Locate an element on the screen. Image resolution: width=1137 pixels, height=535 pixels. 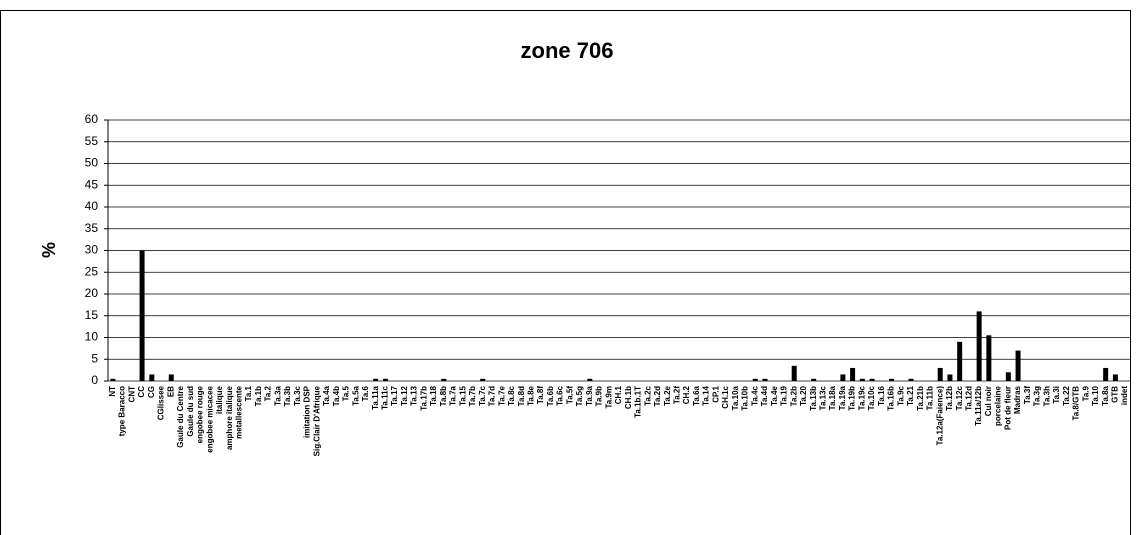
x-tick-label: Ta.2c is located at coordinates (647, 395).